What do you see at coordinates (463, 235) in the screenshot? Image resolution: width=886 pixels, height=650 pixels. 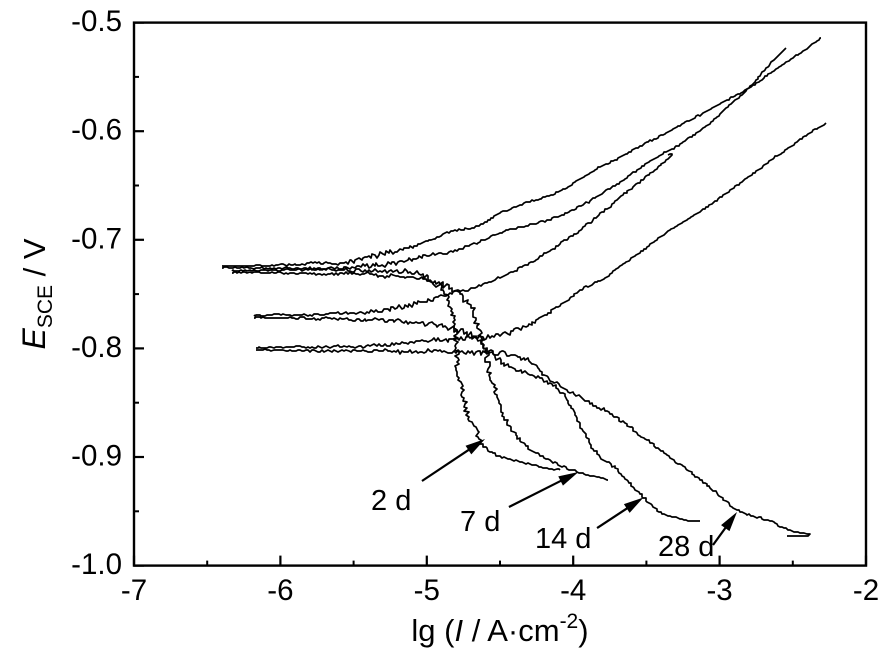 I see `curve-14d-anodic` at bounding box center [463, 235].